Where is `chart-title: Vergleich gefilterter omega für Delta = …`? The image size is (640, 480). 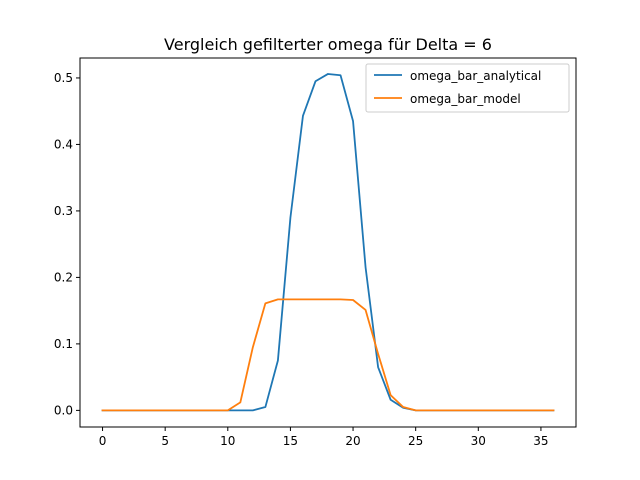 chart-title: Vergleich gefilterter omega für Delta = … is located at coordinates (328, 44).